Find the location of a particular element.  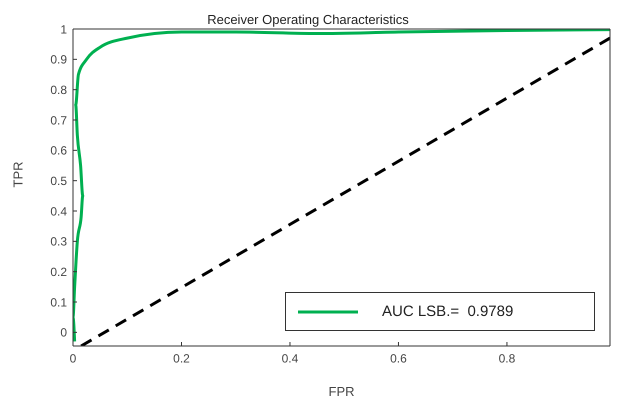

x-tick-label: 0.8 is located at coordinates (507, 359).